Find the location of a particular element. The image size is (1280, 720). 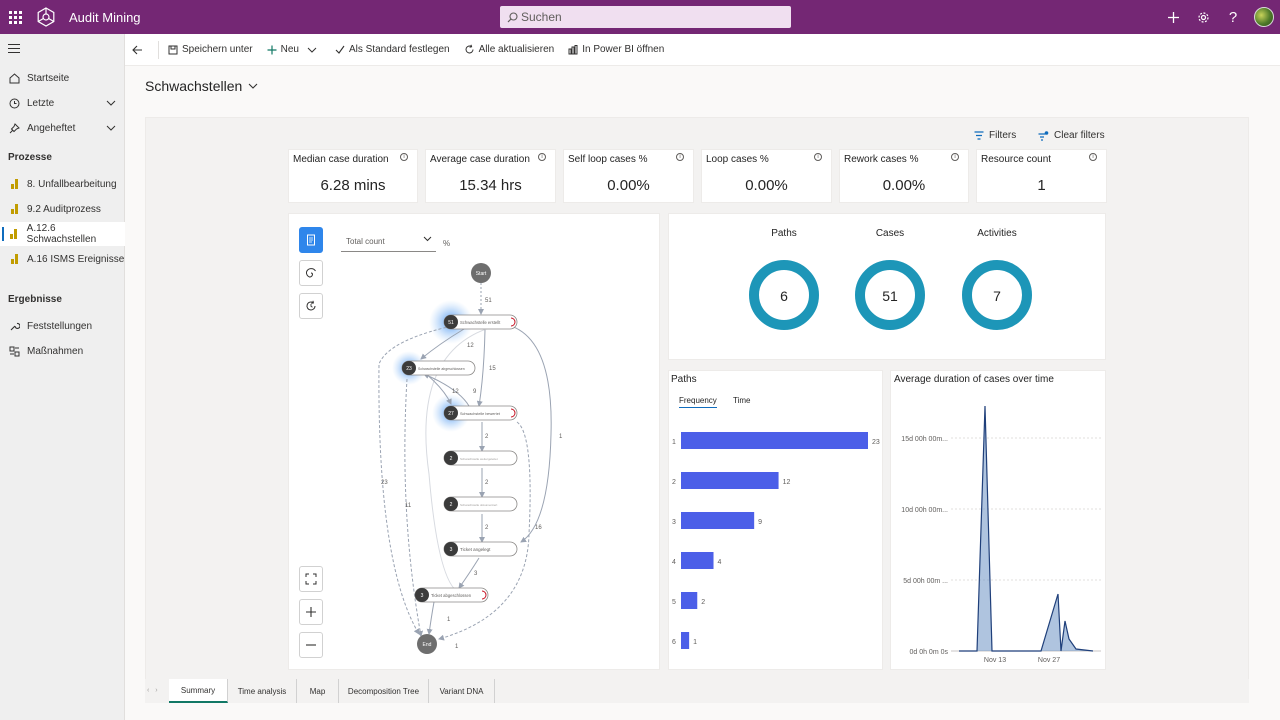

kpi-card: Self loop cases % i 0.00% is located at coordinates (628, 176).